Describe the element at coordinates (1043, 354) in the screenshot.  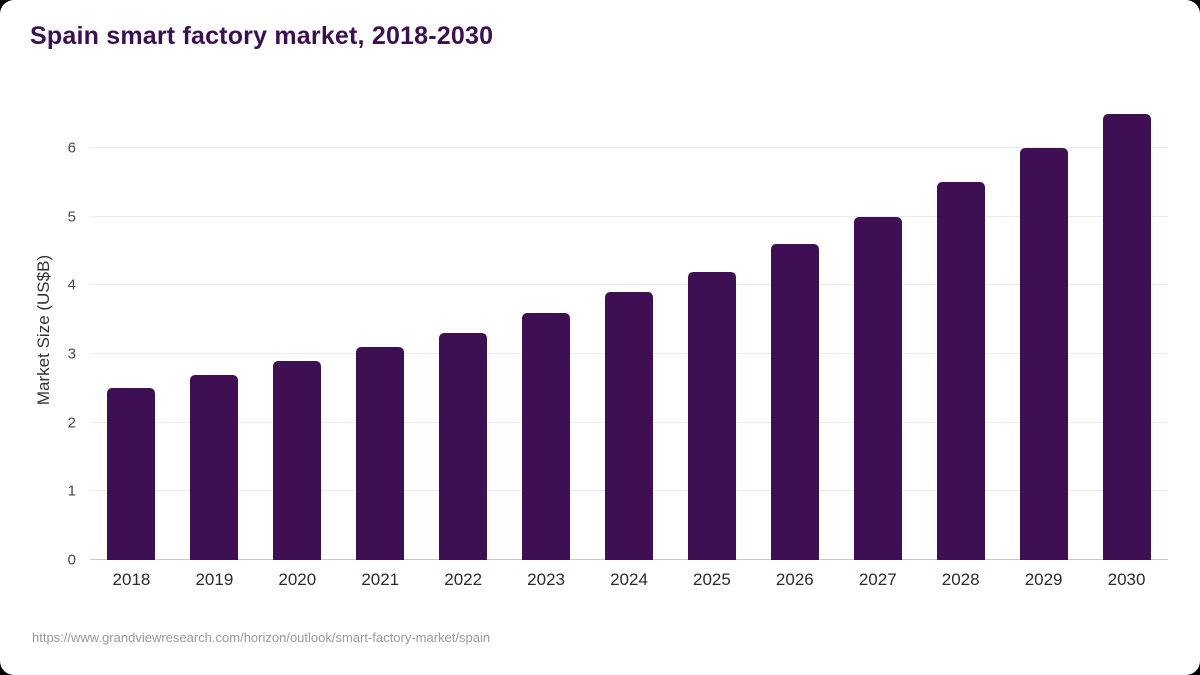
I see `bar-2029` at that location.